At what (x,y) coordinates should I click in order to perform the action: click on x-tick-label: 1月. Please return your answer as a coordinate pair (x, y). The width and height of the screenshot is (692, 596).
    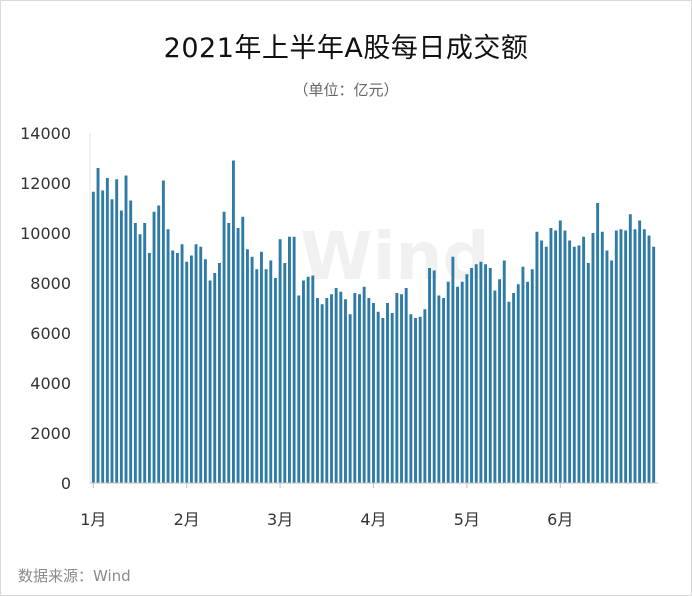
    Looking at the image, I should click on (93, 519).